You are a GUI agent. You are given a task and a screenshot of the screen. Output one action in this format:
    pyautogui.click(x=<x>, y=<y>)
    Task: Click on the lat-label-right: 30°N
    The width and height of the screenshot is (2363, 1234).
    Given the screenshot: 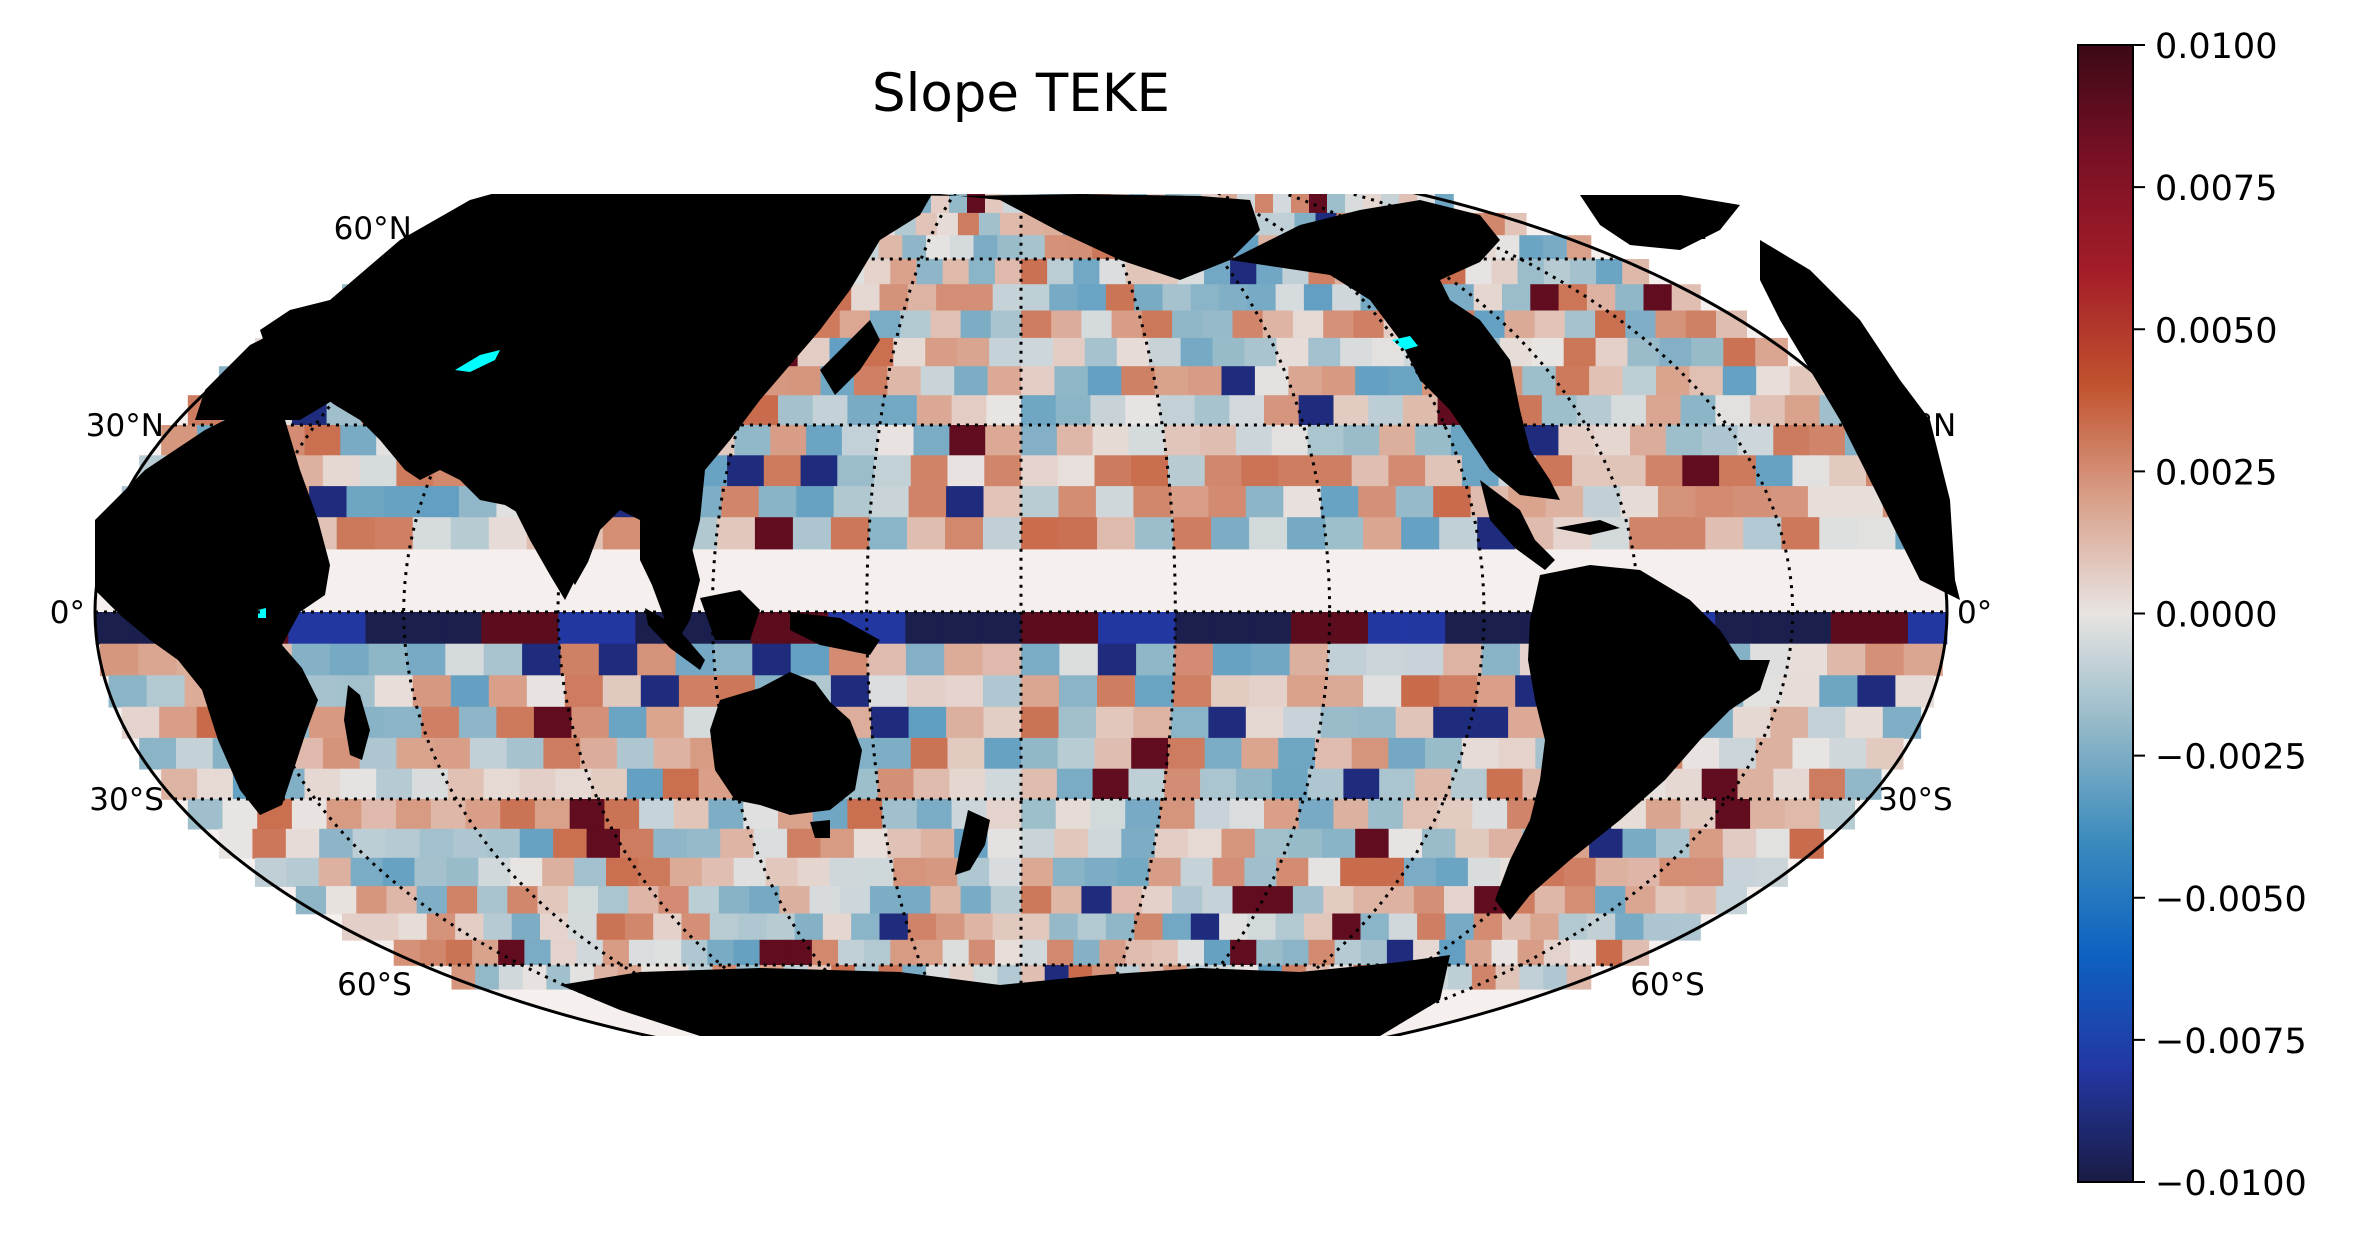 What is the action you would take?
    pyautogui.click(x=1917, y=426)
    